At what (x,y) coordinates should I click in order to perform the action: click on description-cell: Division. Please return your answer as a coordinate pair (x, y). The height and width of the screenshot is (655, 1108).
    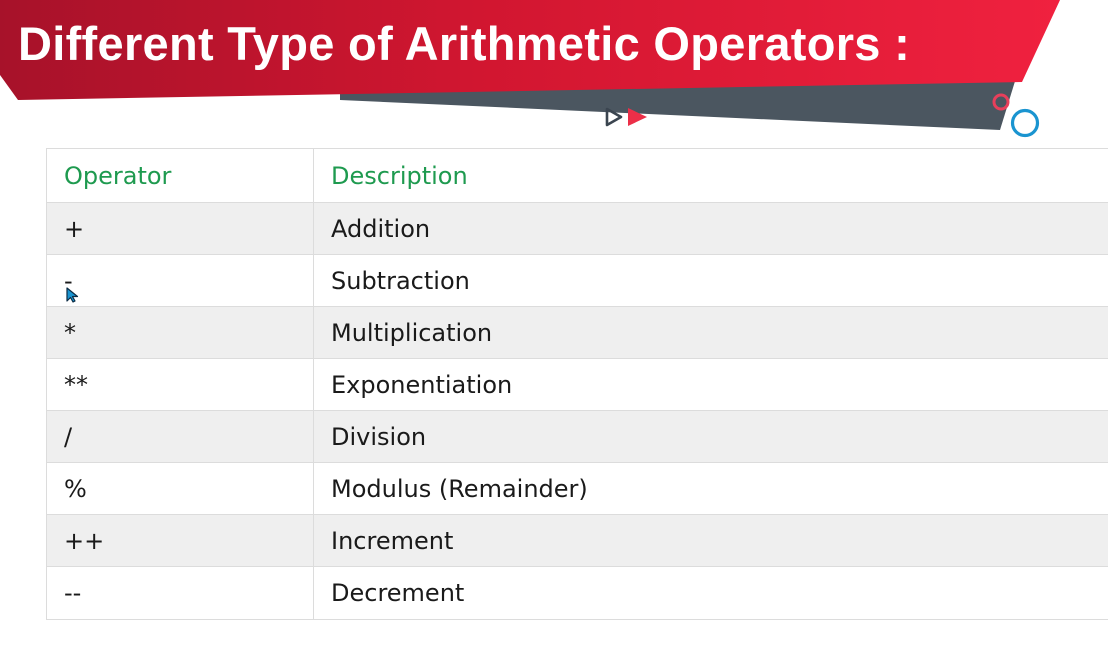
    Looking at the image, I should click on (710, 436).